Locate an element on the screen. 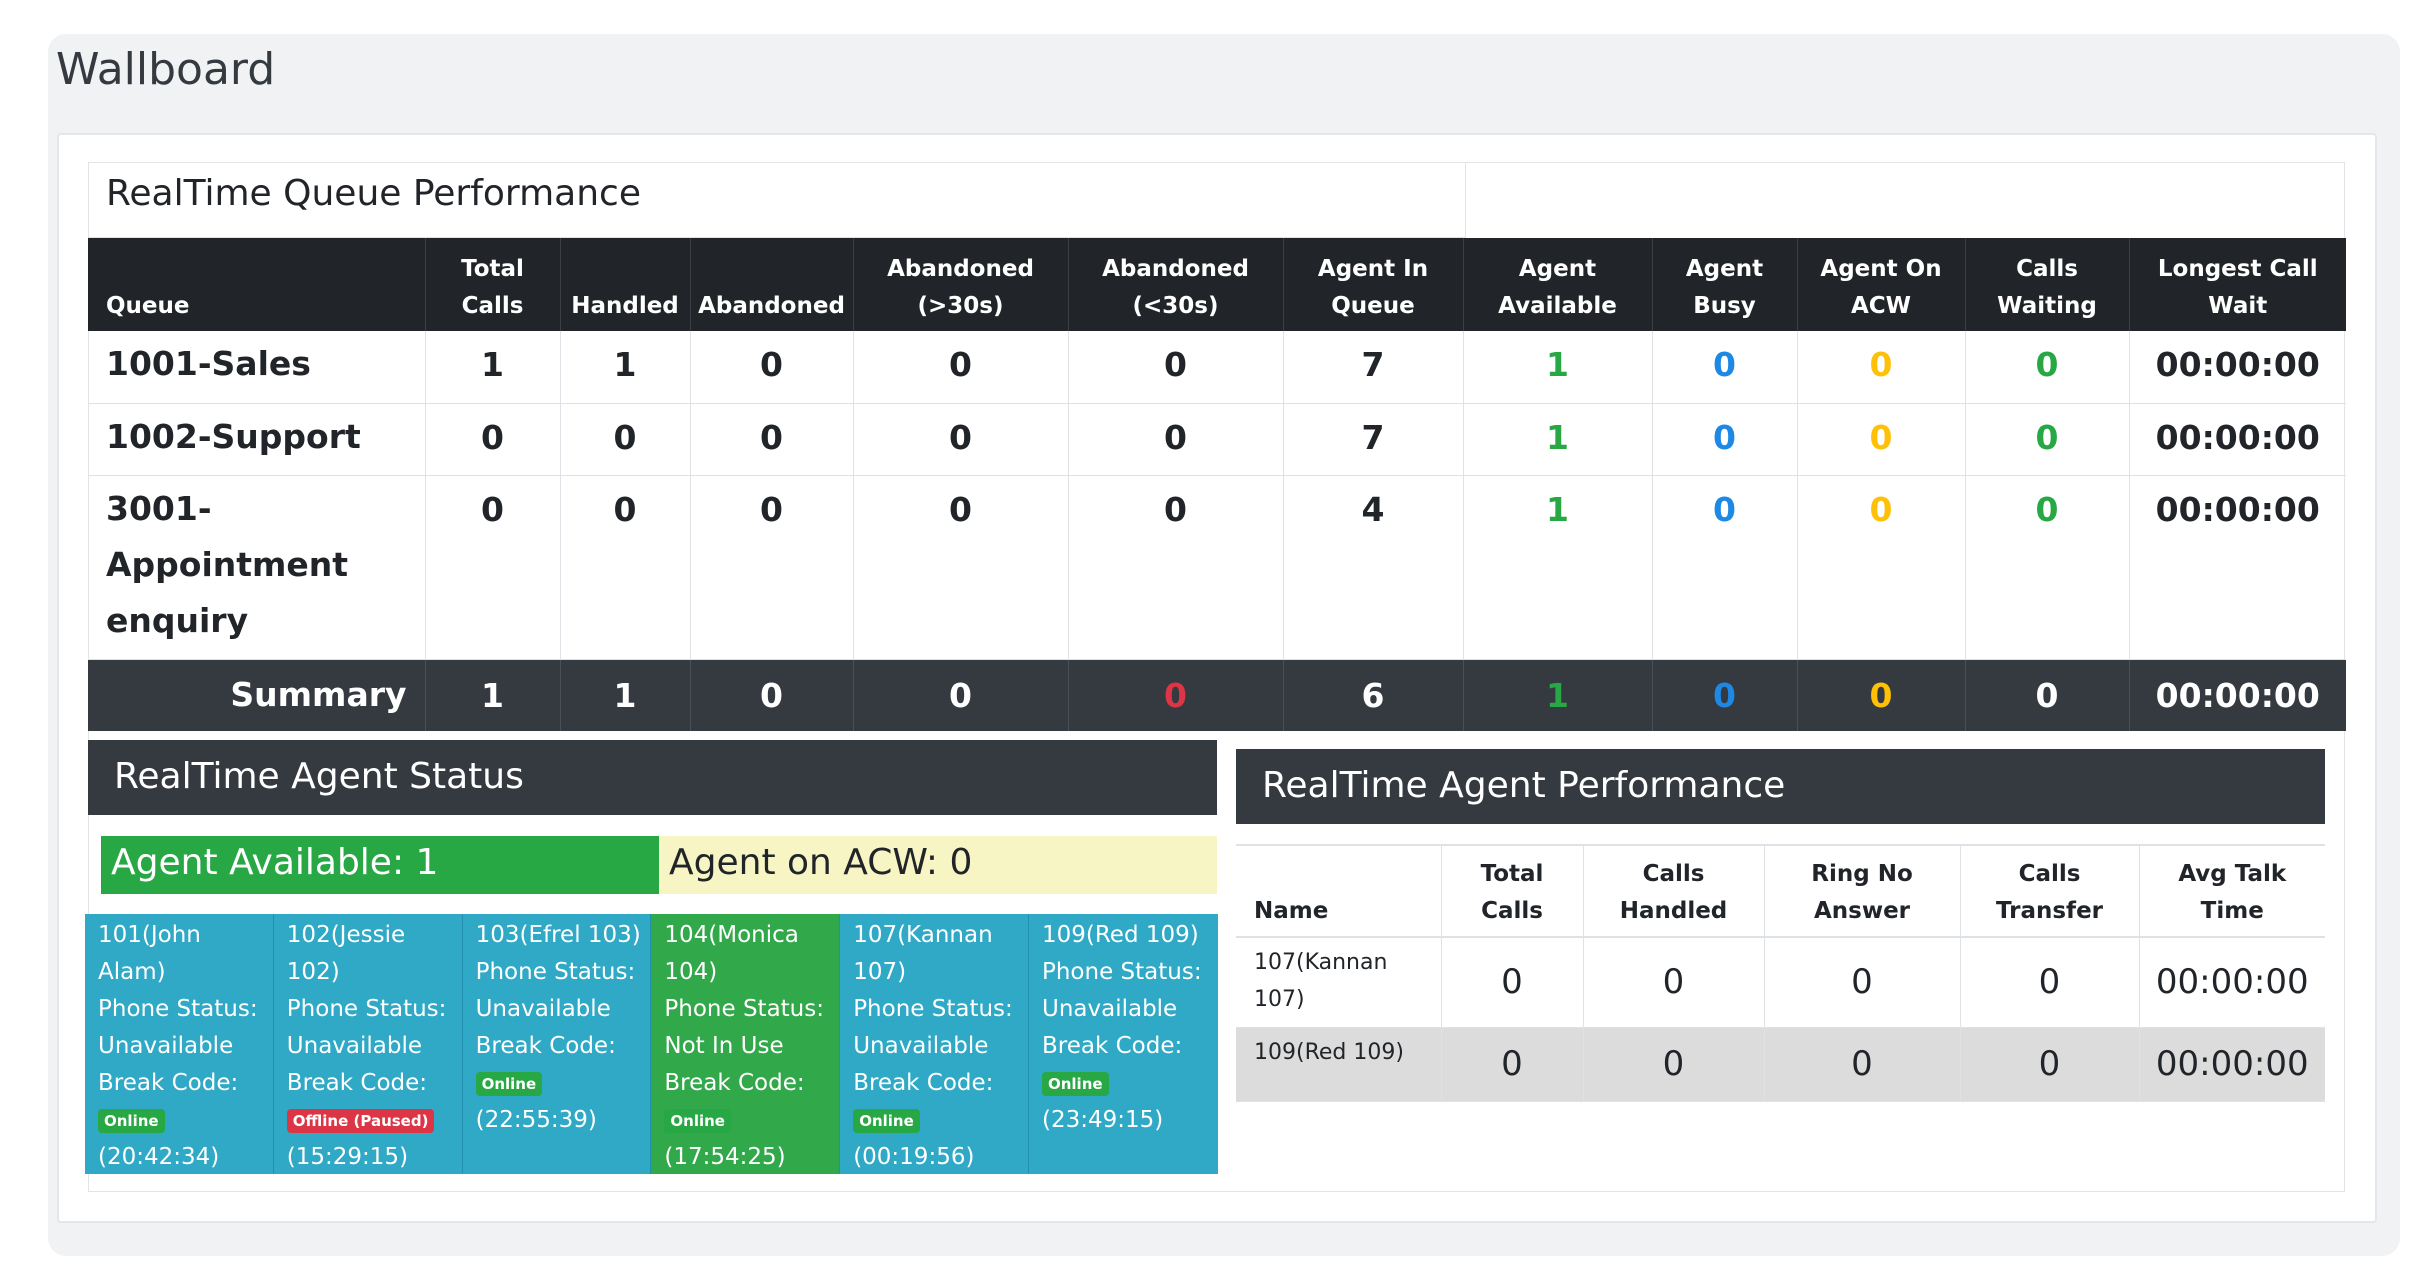 The image size is (2436, 1270). table-row: 1001-Sales 1 1 0 0 0 7 1 0 0 0 00:00:00 is located at coordinates (1217, 367).